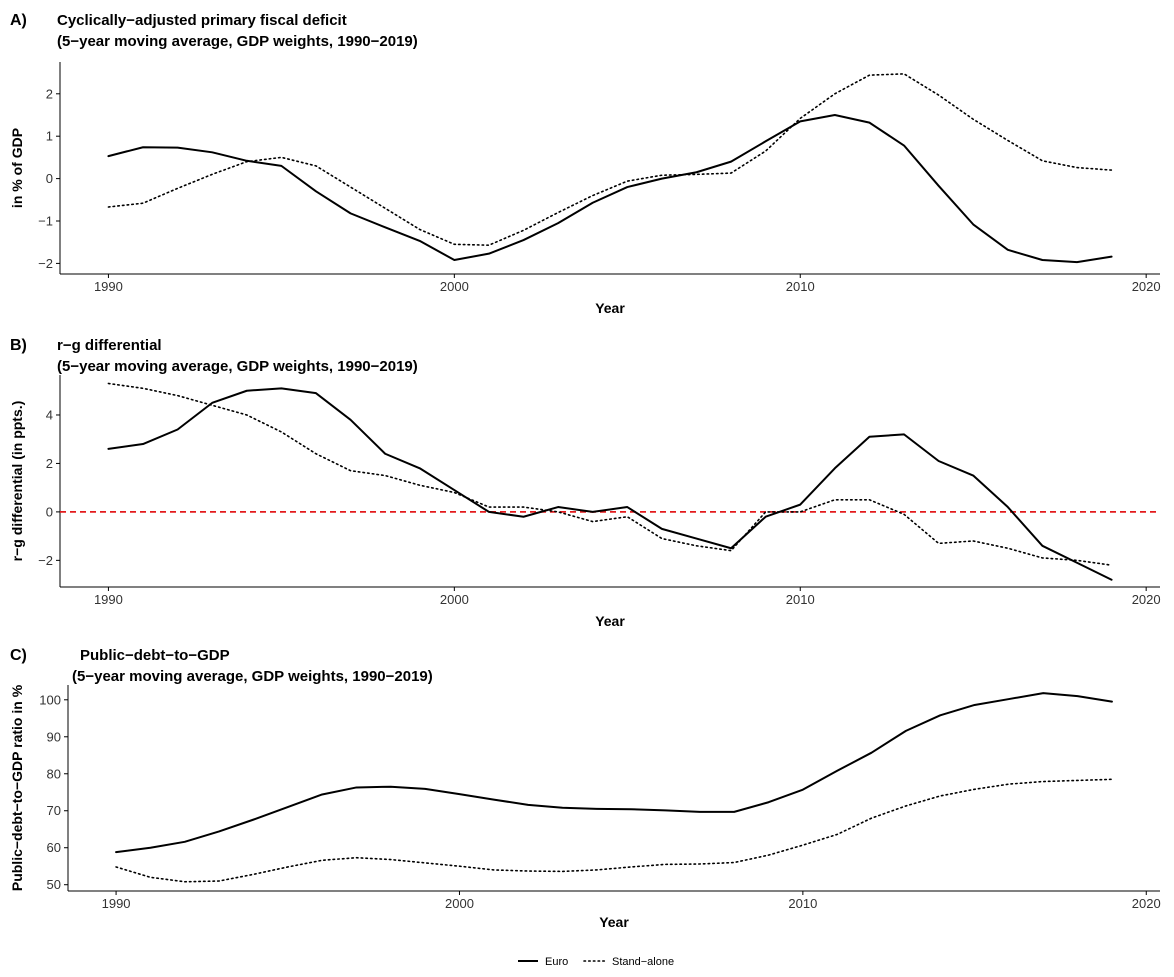 This screenshot has height=977, width=1174. What do you see at coordinates (596, 962) in the screenshot?
I see `legend: Euro Stand−alone` at bounding box center [596, 962].